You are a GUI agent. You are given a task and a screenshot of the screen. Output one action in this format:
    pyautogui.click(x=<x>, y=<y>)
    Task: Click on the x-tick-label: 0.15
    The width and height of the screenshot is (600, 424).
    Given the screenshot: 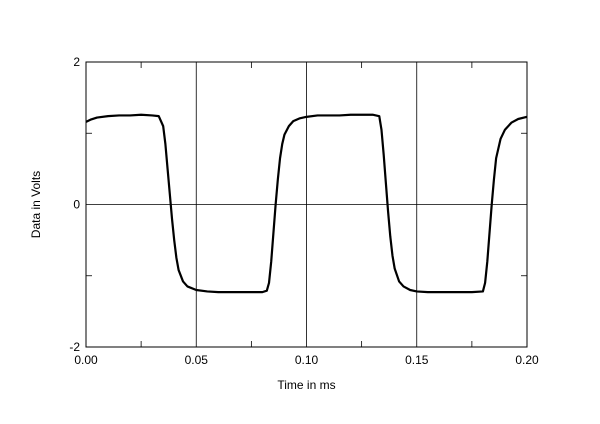 What is the action you would take?
    pyautogui.click(x=417, y=360)
    